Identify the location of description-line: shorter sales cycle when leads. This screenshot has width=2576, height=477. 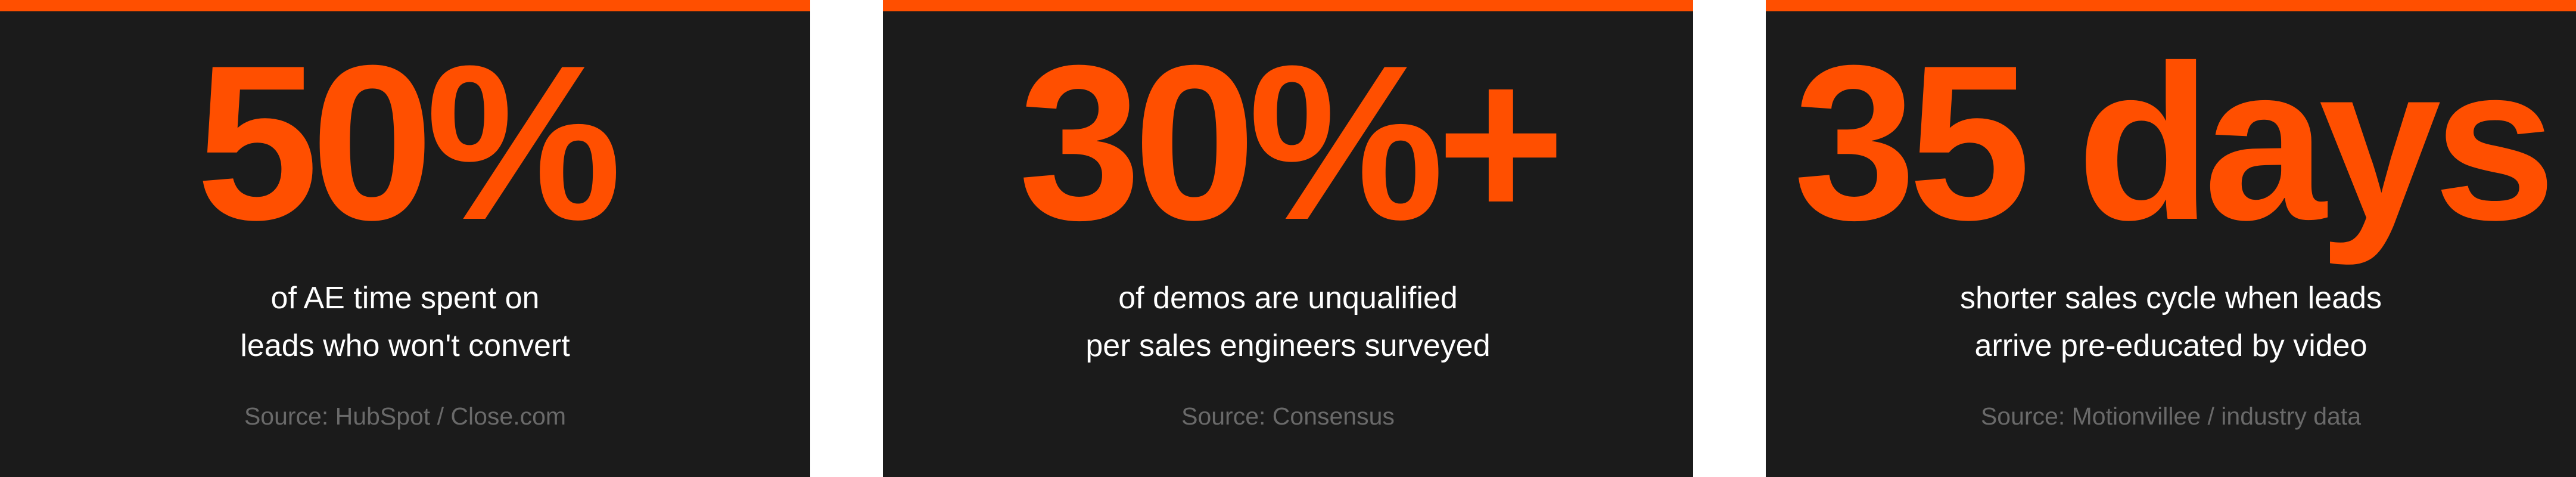
(2170, 298).